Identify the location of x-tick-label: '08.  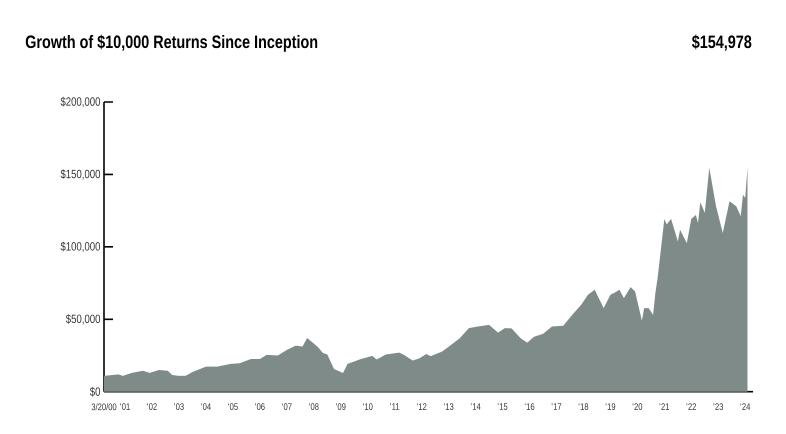
(314, 406).